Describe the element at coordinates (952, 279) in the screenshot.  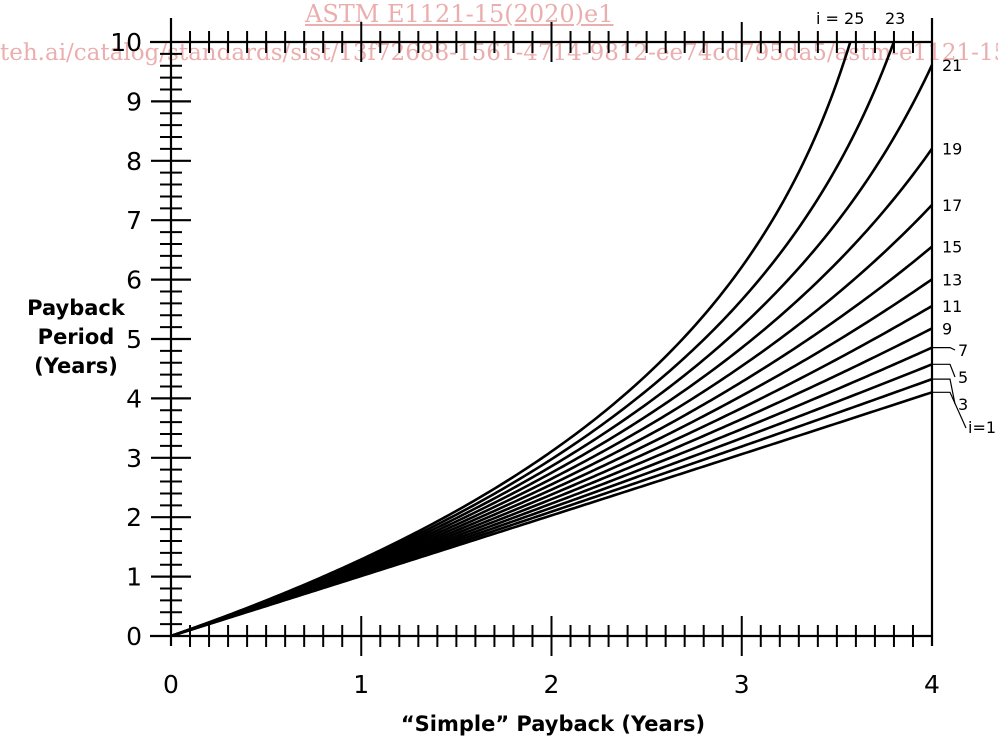
I see `curve-label: 13` at that location.